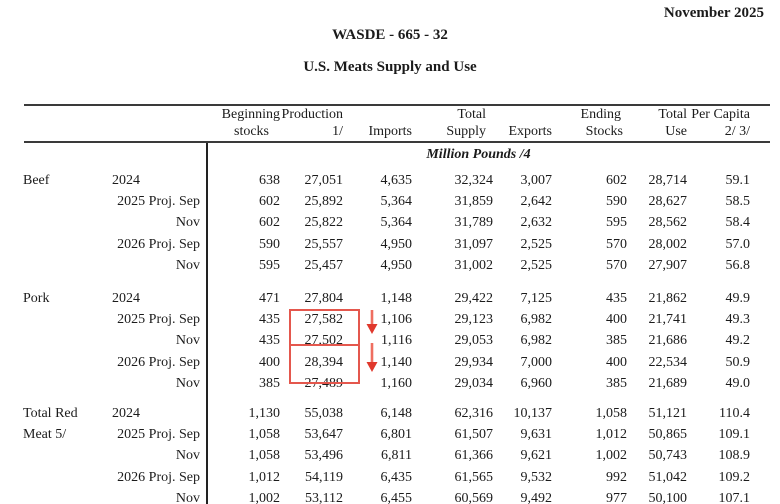 This screenshot has width=780, height=504. What do you see at coordinates (264, 477) in the screenshot?
I see `value-cell: 1,012` at bounding box center [264, 477].